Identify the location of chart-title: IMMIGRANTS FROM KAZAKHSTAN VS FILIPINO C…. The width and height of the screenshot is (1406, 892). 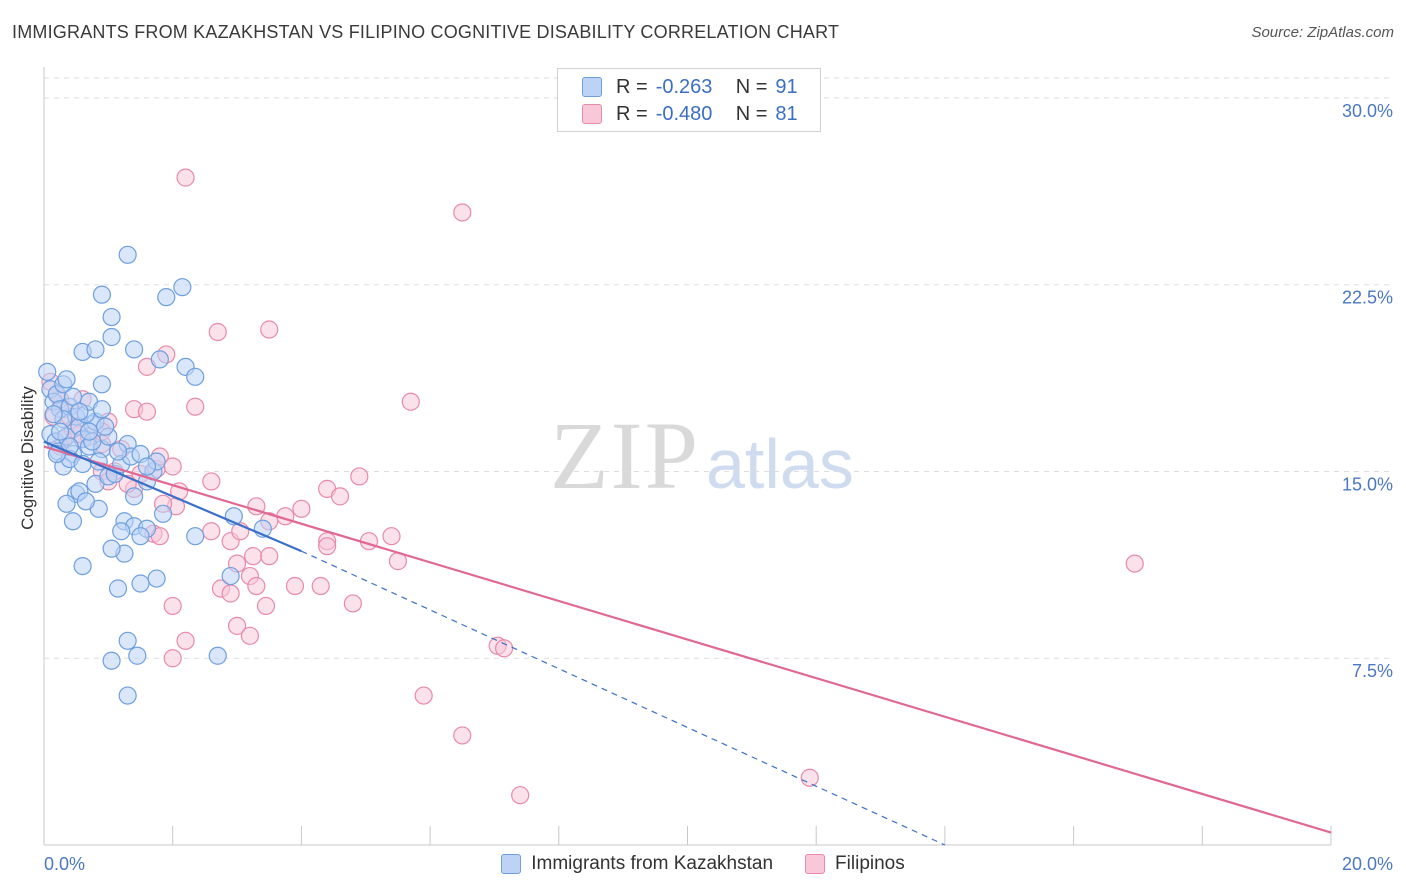
(426, 32).